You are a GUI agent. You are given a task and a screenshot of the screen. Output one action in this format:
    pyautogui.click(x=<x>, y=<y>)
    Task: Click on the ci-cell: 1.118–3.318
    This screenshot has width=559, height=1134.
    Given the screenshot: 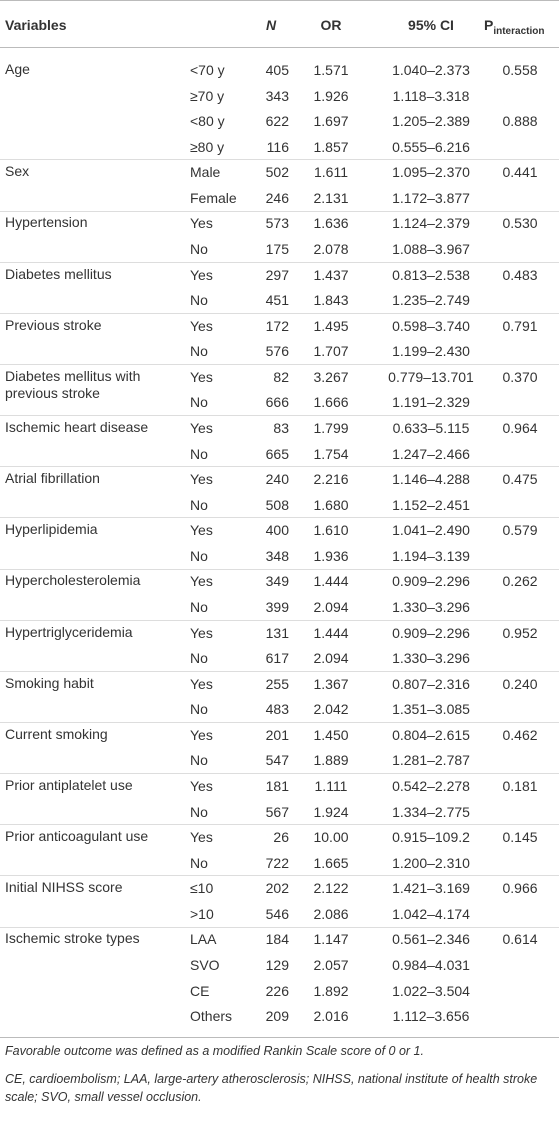 What is the action you would take?
    pyautogui.click(x=431, y=95)
    